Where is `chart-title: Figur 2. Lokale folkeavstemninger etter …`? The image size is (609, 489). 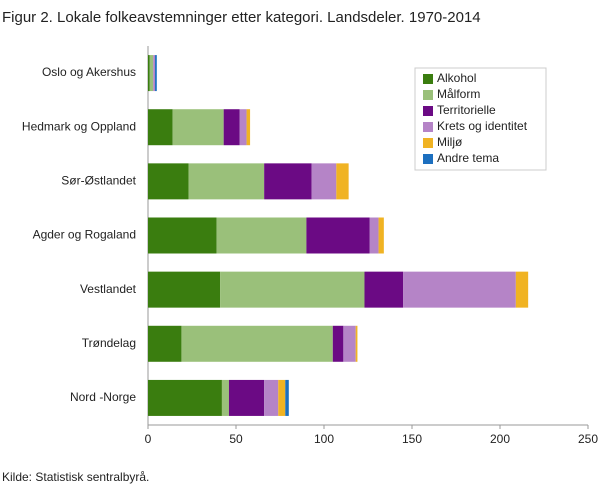 chart-title: Figur 2. Lokale folkeavstemninger etter … is located at coordinates (241, 17).